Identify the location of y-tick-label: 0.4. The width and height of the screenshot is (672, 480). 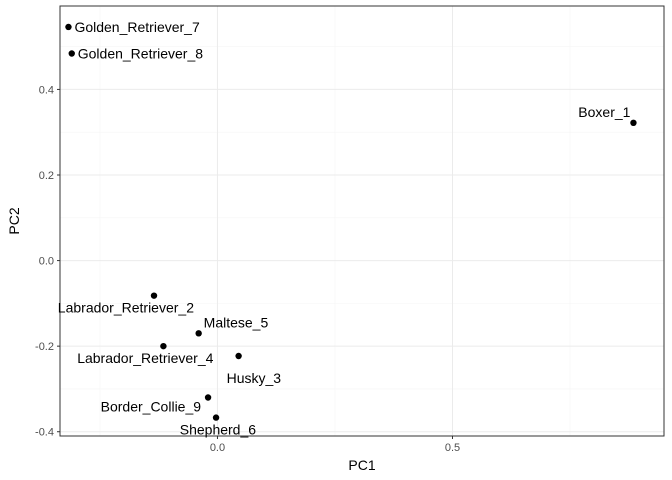
(46, 90).